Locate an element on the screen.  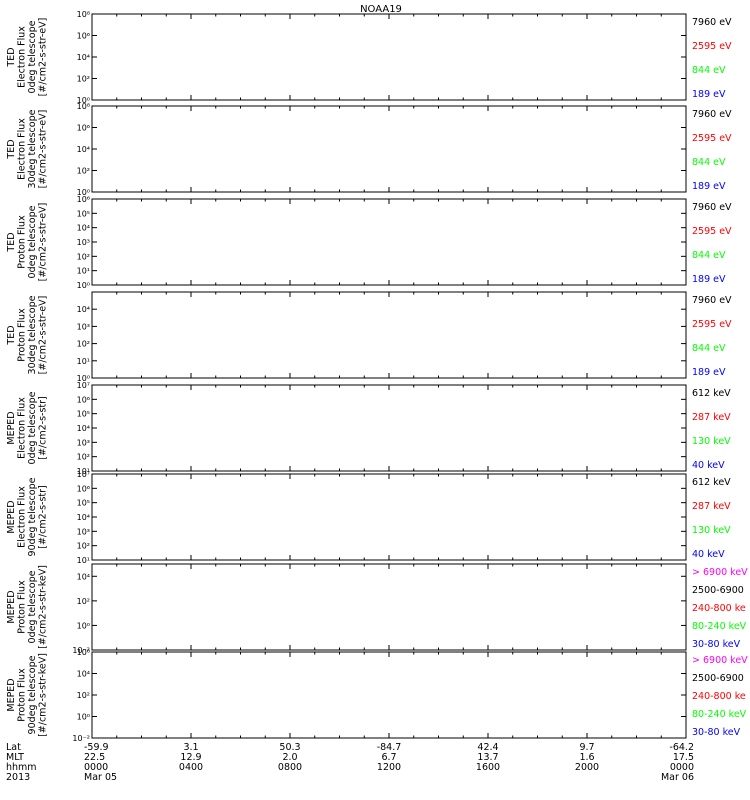
x-tick-label: 50.3 is located at coordinates (289, 747).